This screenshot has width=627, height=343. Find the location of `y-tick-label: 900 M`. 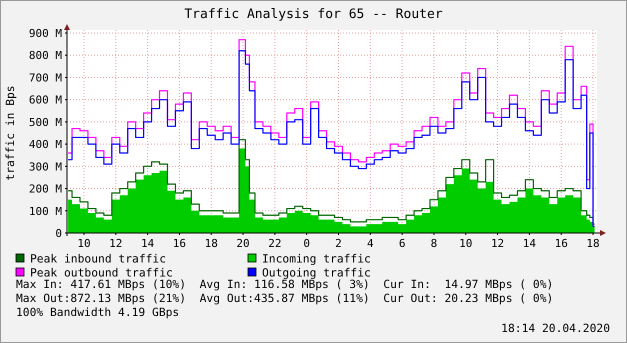

y-tick-label: 900 M is located at coordinates (45, 33).